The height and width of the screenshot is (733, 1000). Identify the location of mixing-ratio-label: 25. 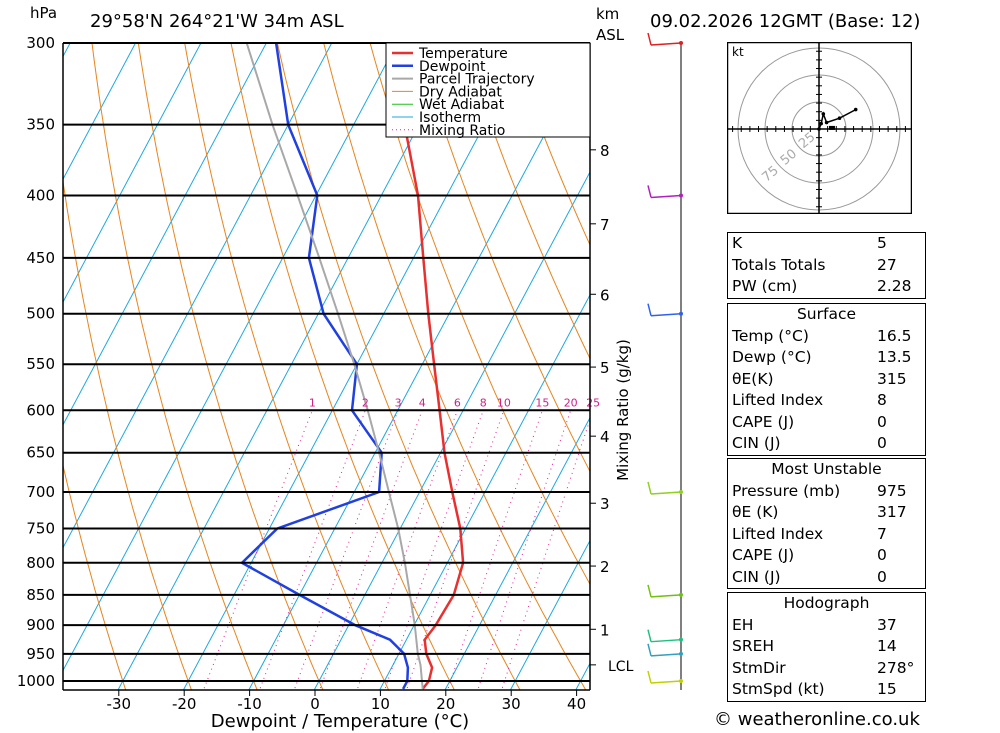
(593, 402).